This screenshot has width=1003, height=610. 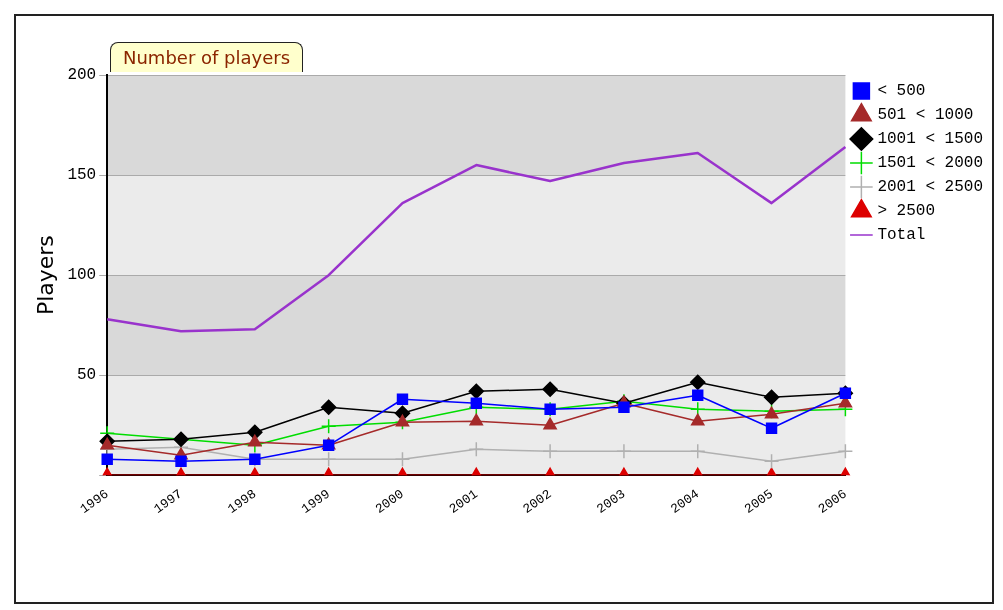 What do you see at coordinates (45, 275) in the screenshot?
I see `y-axis-title: Players` at bounding box center [45, 275].